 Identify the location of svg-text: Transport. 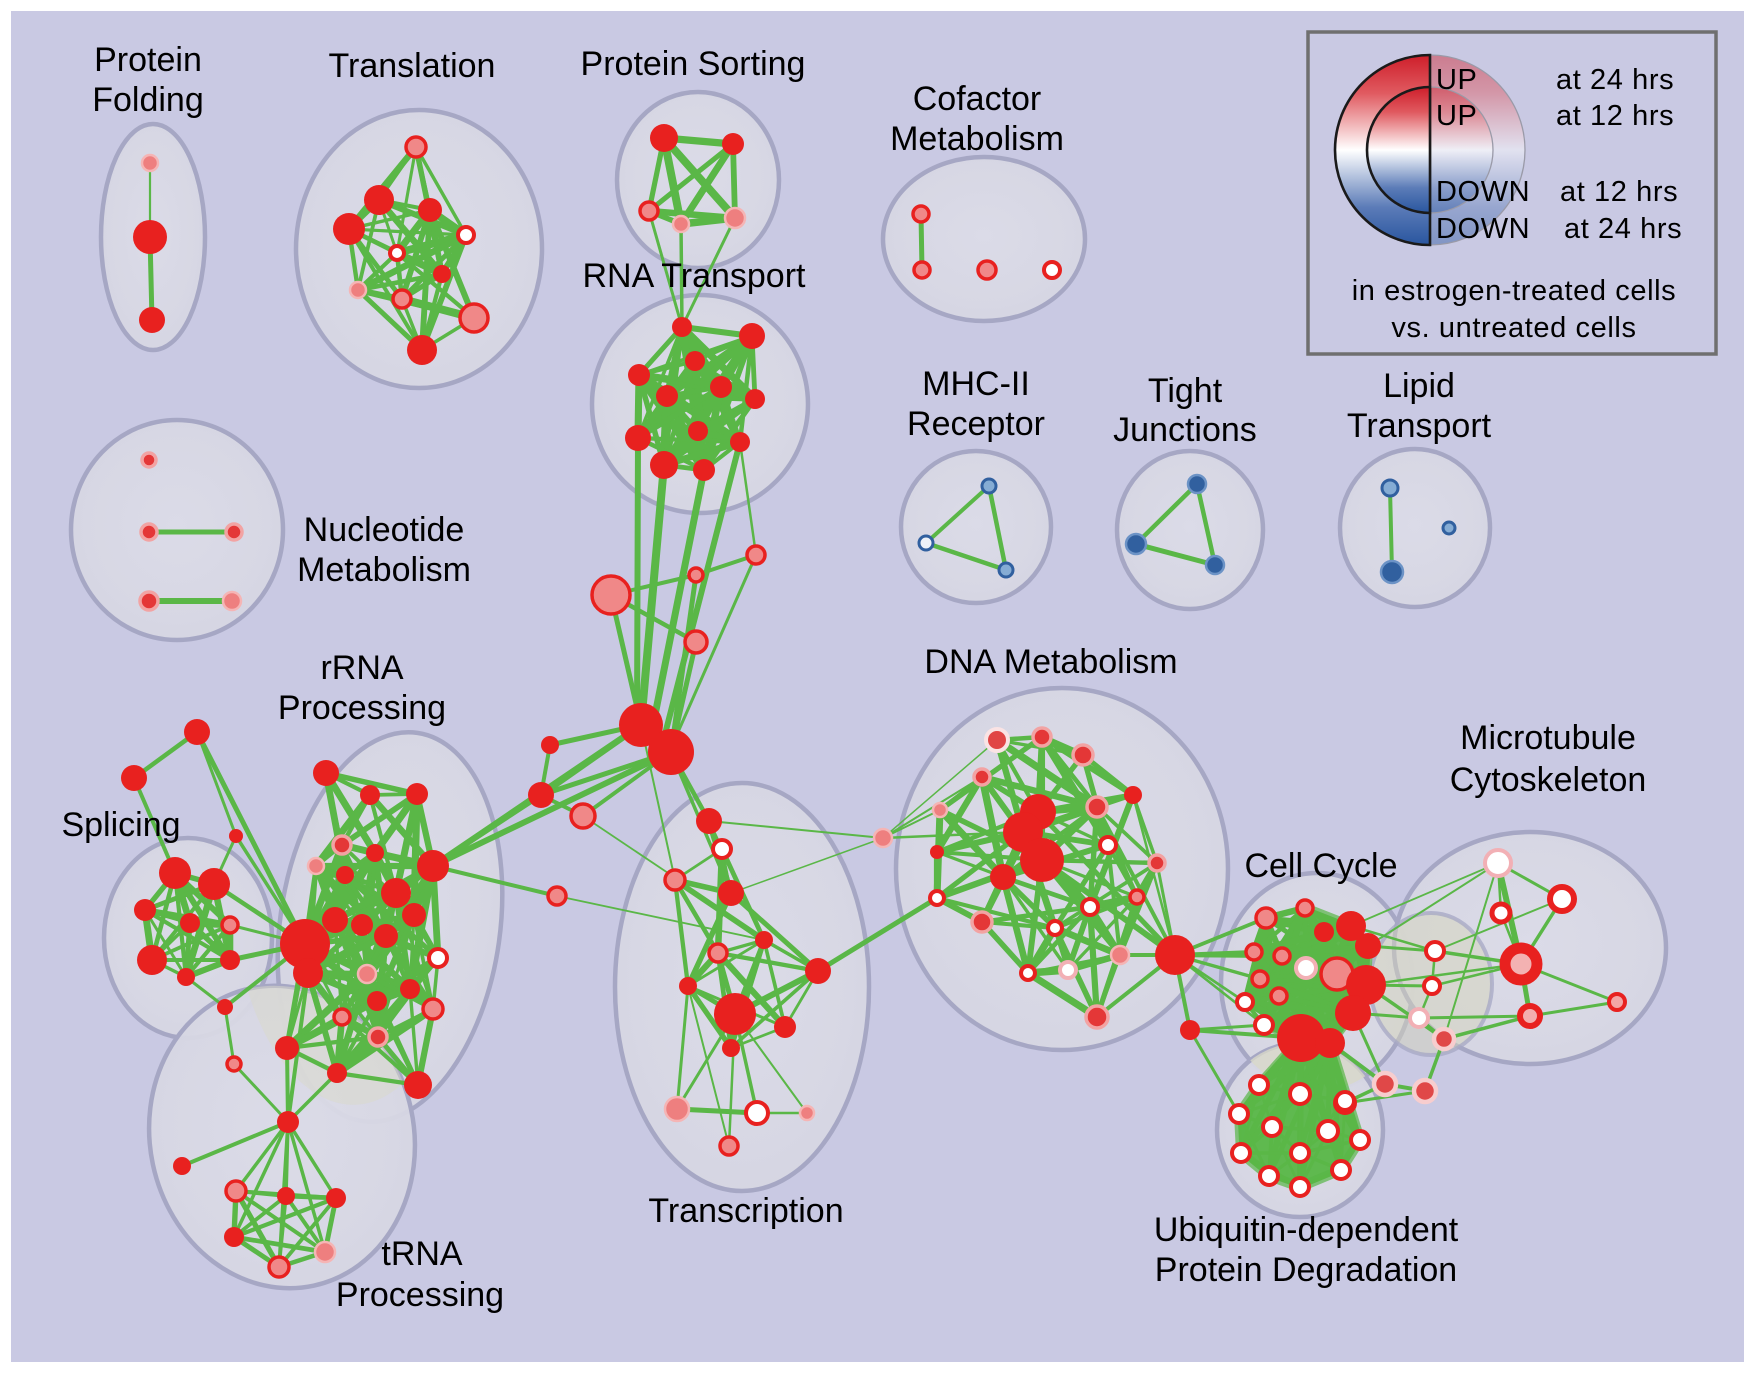
(1419, 426).